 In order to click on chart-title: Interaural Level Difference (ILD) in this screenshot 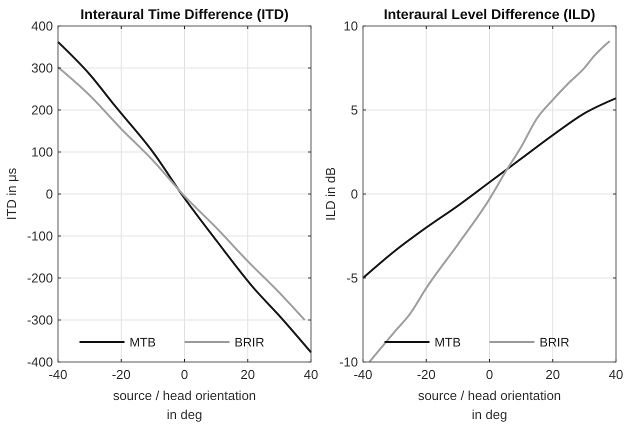, I will do `click(490, 14)`.